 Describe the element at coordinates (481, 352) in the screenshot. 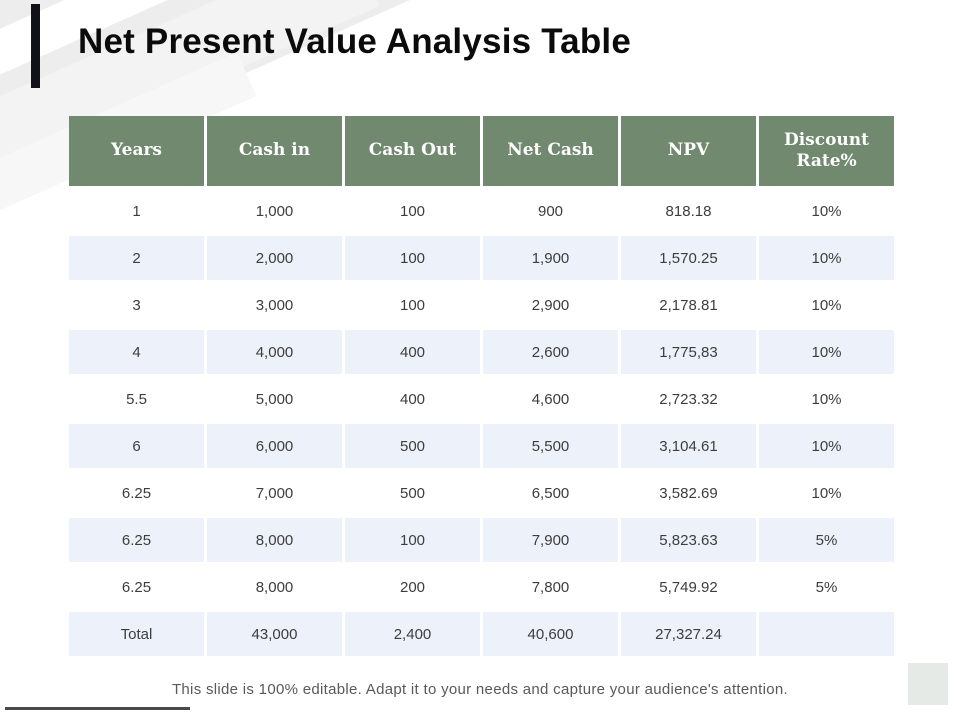

I see `table-row: 4 4,000 400 2,600 1,775,83 10%` at that location.